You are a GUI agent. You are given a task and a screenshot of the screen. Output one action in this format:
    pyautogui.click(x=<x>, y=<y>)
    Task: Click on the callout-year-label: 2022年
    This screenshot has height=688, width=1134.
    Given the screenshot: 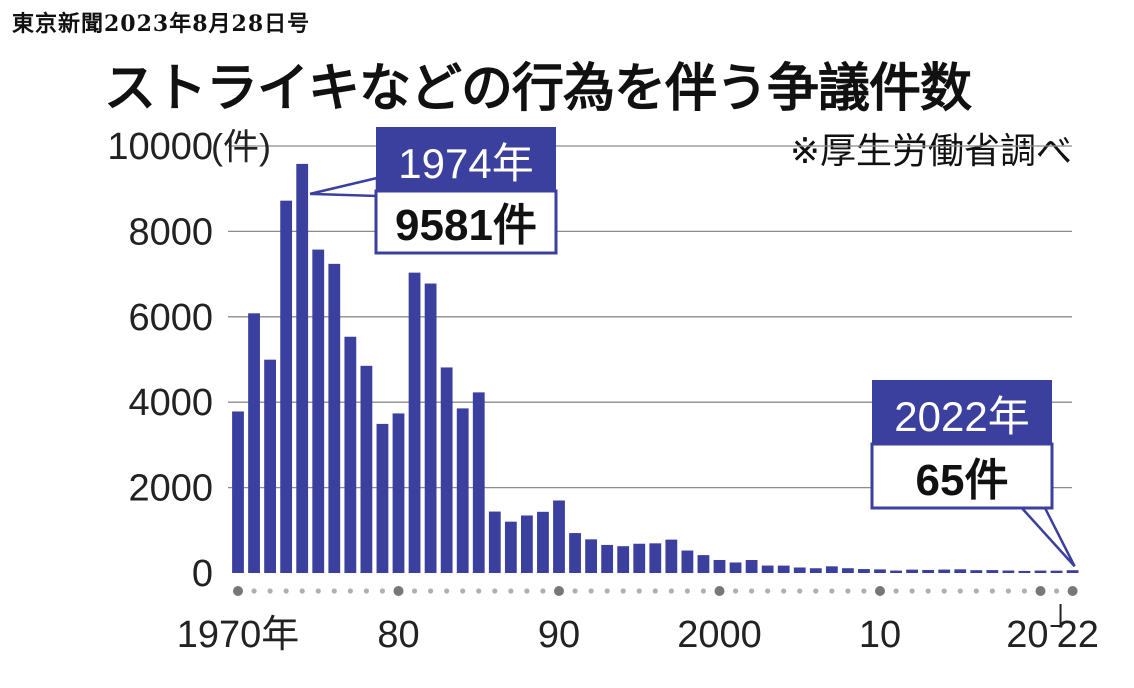 What is the action you would take?
    pyautogui.click(x=961, y=416)
    